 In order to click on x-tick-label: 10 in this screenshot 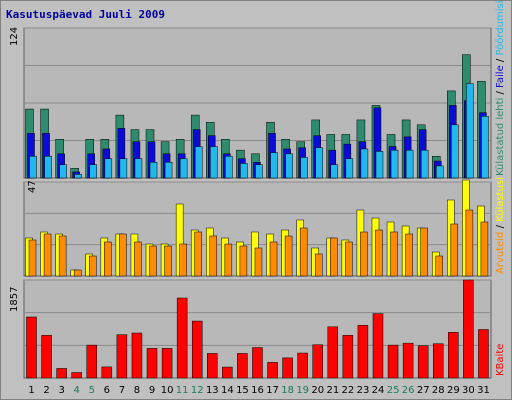, I will do `click(167, 390)`.